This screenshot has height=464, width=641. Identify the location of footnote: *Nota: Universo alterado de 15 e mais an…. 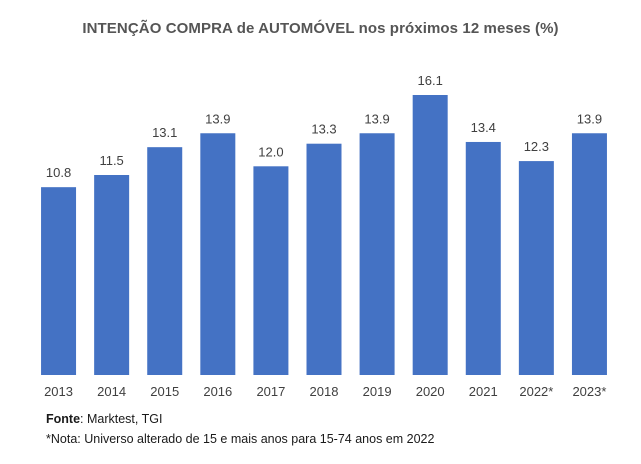
(240, 439).